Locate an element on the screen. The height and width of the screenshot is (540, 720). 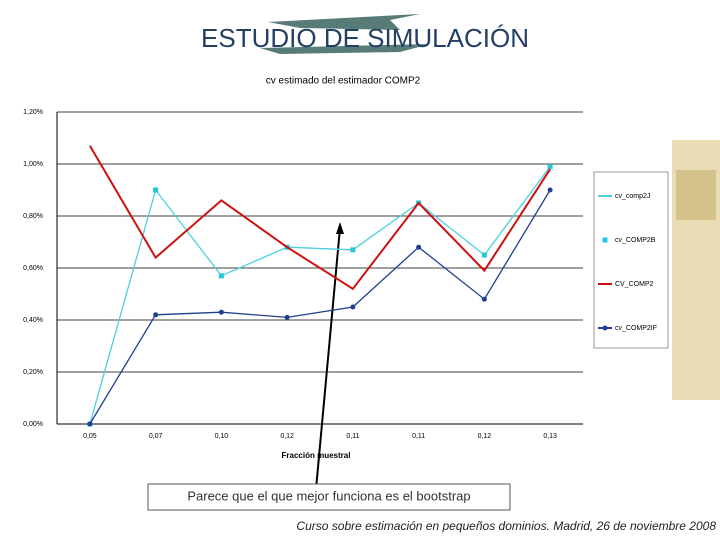
slide-title: ESTUDIO DE SIMULACIÓN is located at coordinates (365, 38).